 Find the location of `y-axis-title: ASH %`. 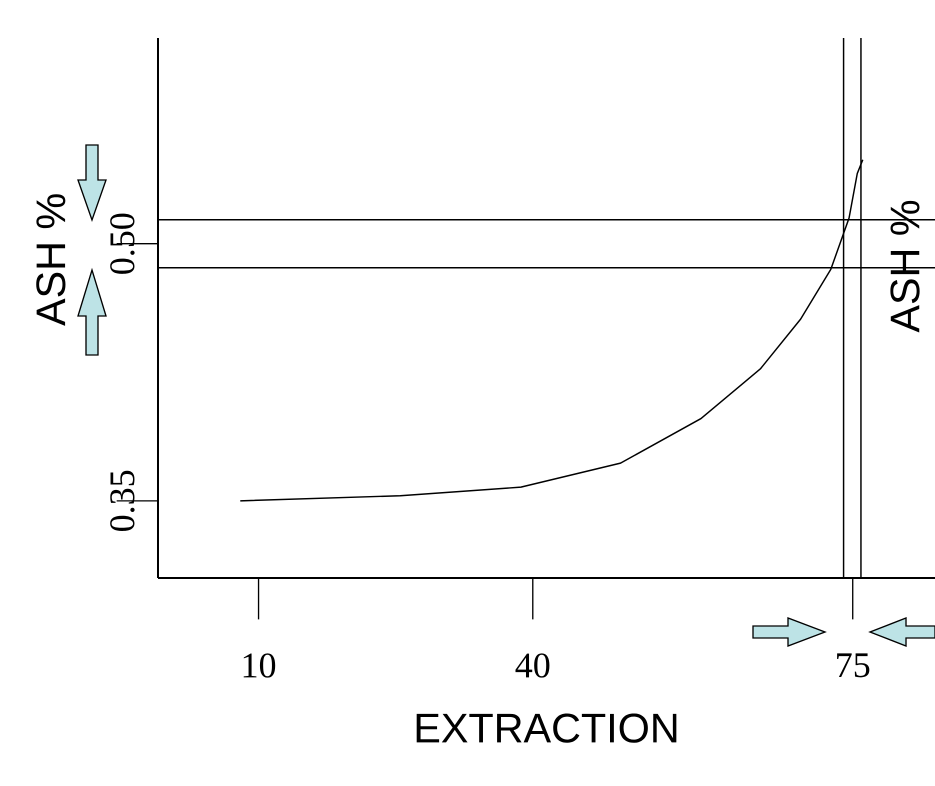

y-axis-title: ASH % is located at coordinates (51, 260).